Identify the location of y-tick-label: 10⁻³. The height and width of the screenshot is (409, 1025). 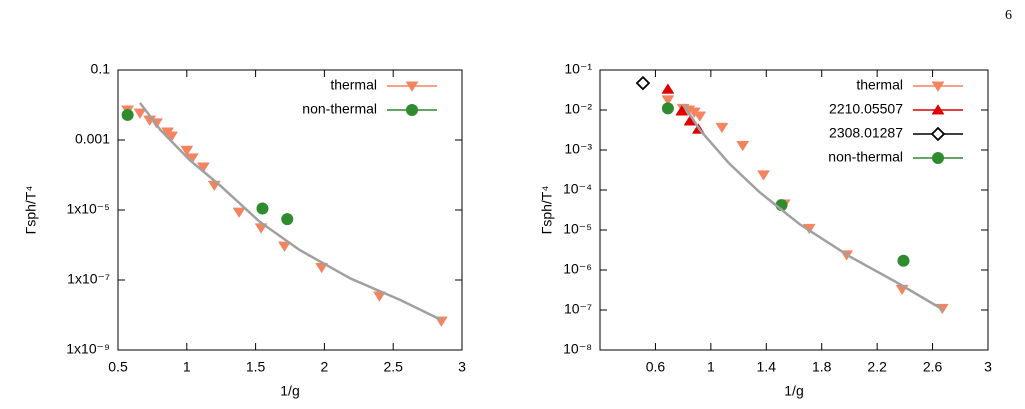
(578, 149).